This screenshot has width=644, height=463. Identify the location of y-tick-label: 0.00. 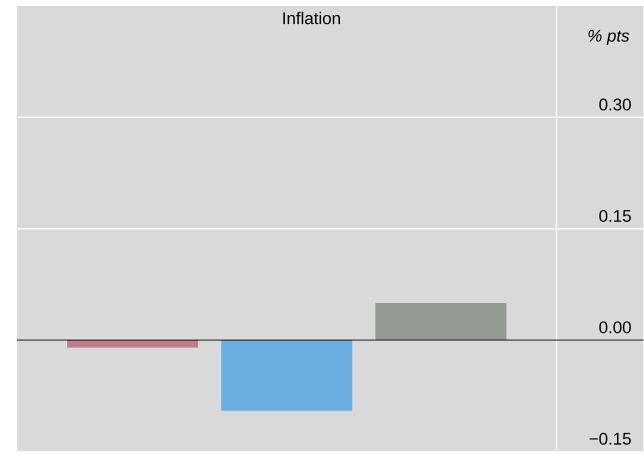
(615, 327).